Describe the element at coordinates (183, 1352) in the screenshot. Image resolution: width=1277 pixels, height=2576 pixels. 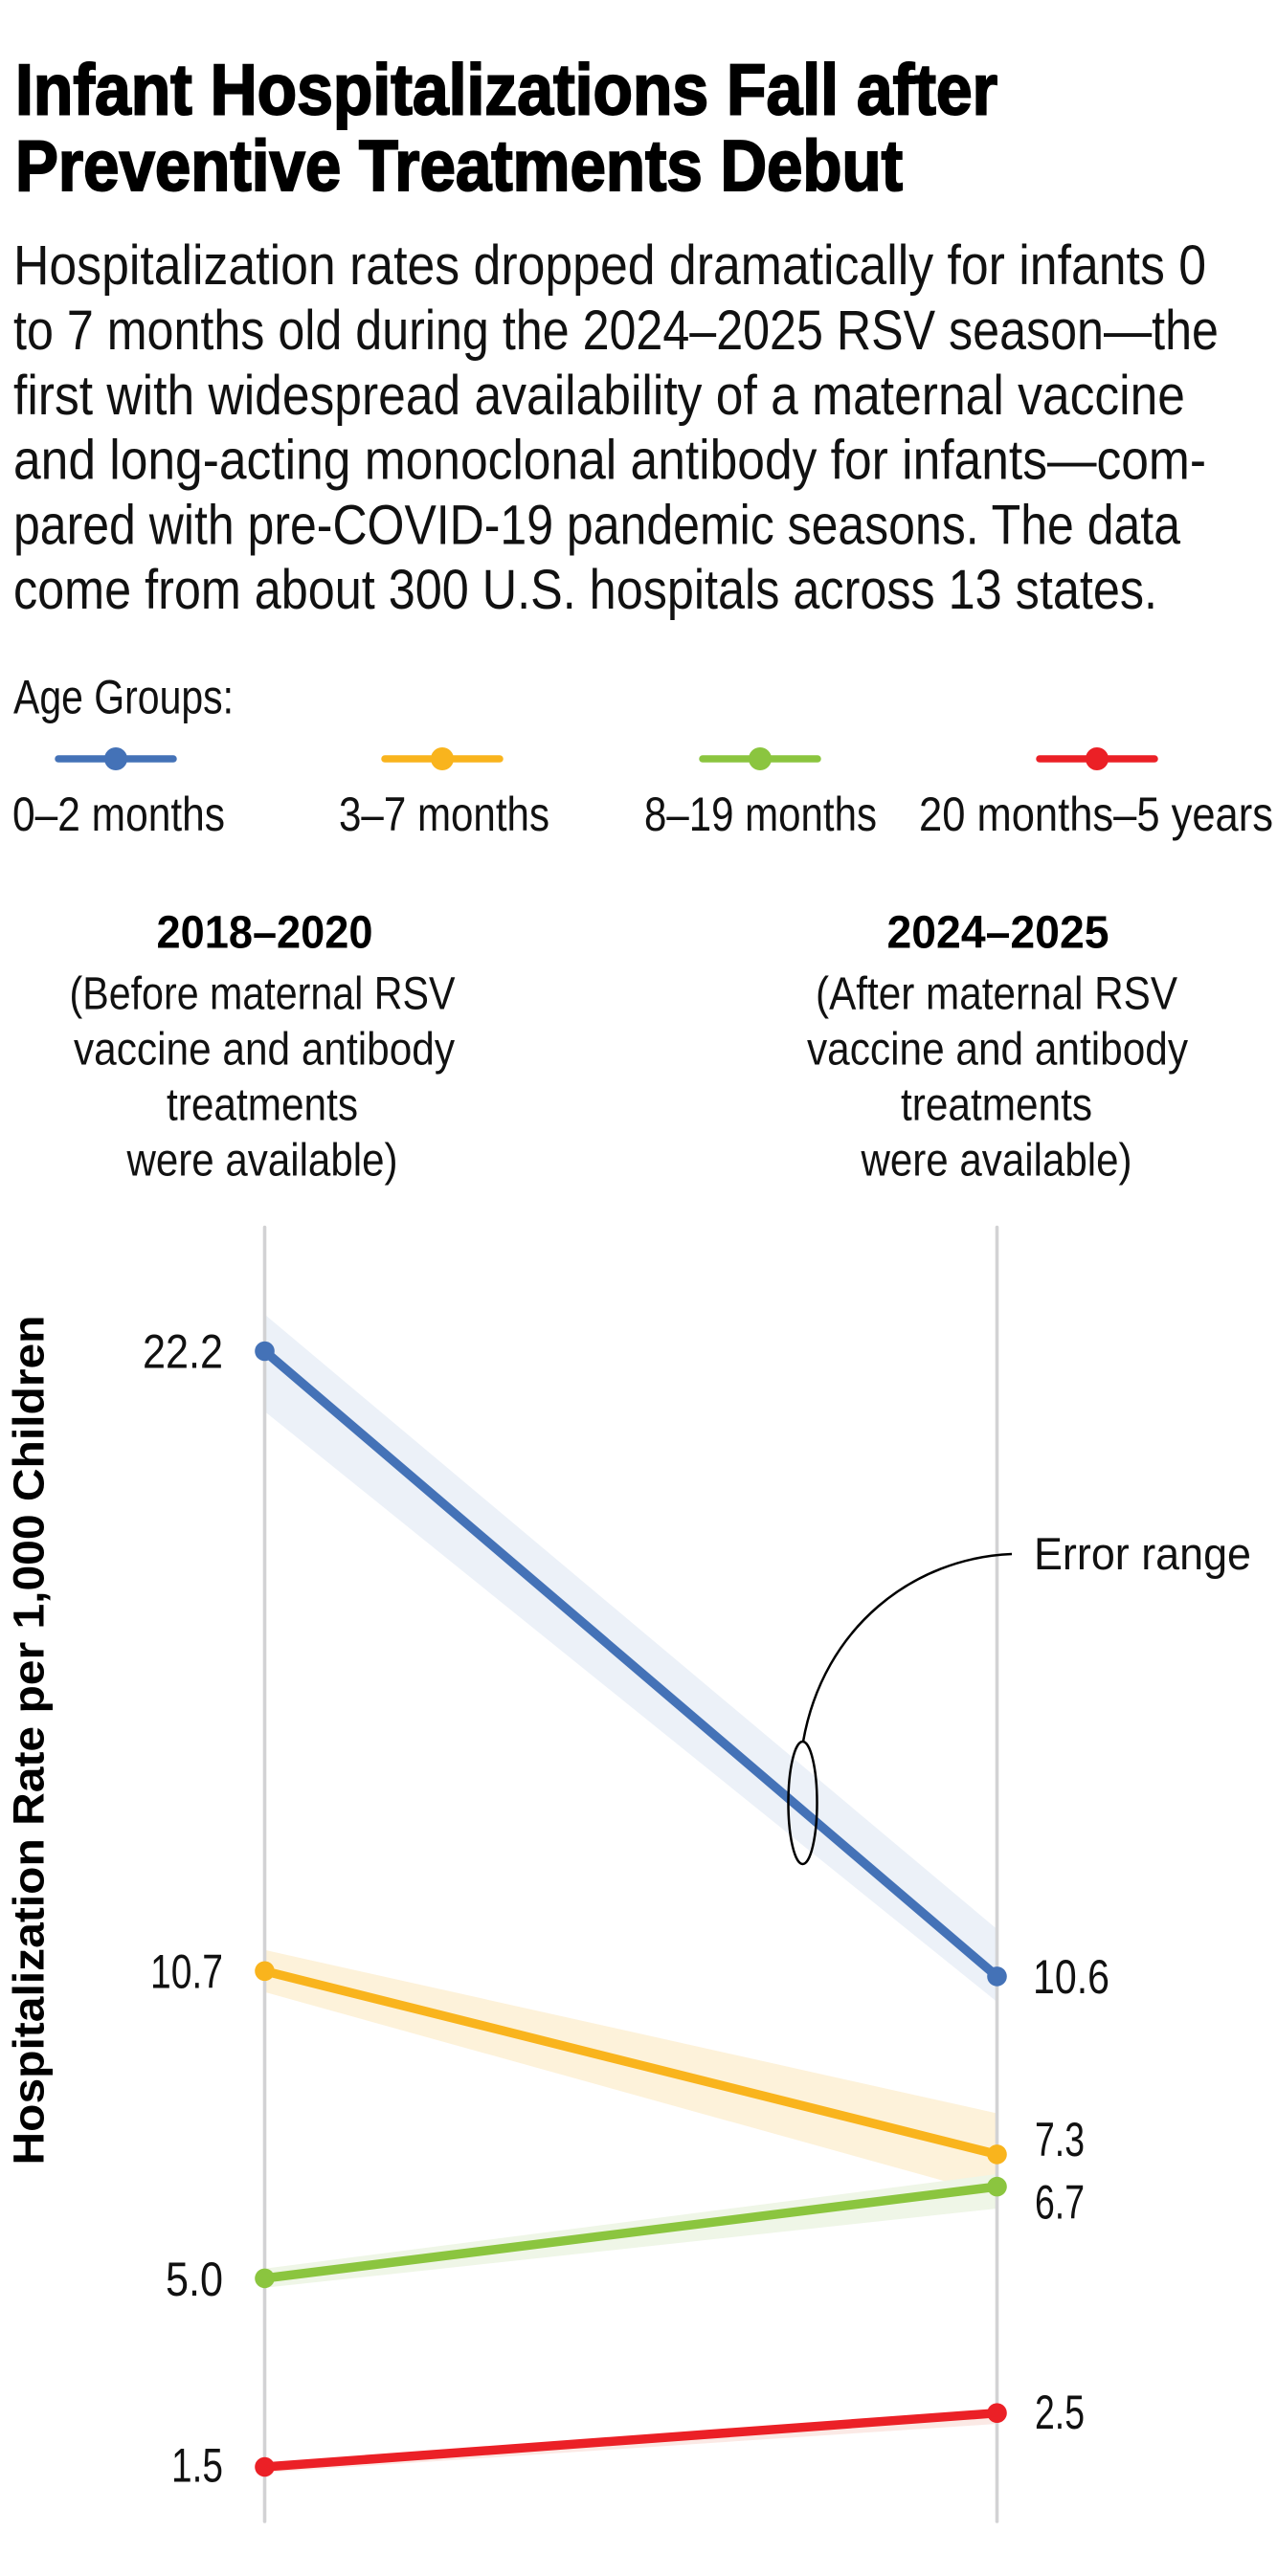
I see `svg-text: 22.2` at that location.